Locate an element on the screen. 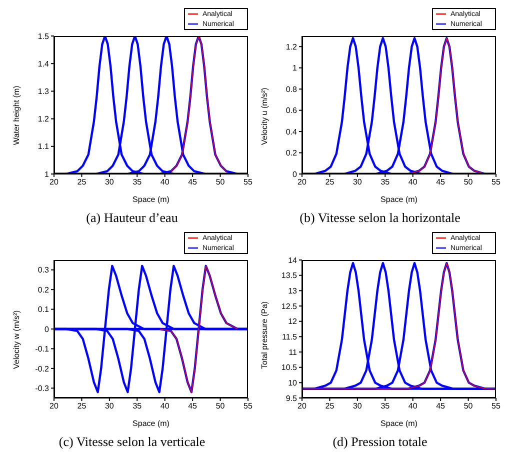  y-axis-title: Velocity w (m/s²) is located at coordinates (16, 339).